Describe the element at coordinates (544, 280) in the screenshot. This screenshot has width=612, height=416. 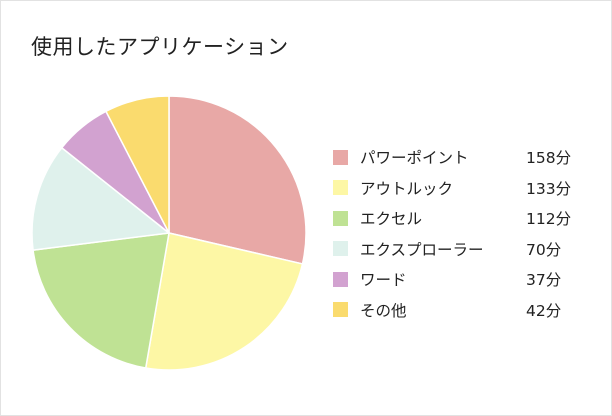
I see `legend-value: 37分` at that location.